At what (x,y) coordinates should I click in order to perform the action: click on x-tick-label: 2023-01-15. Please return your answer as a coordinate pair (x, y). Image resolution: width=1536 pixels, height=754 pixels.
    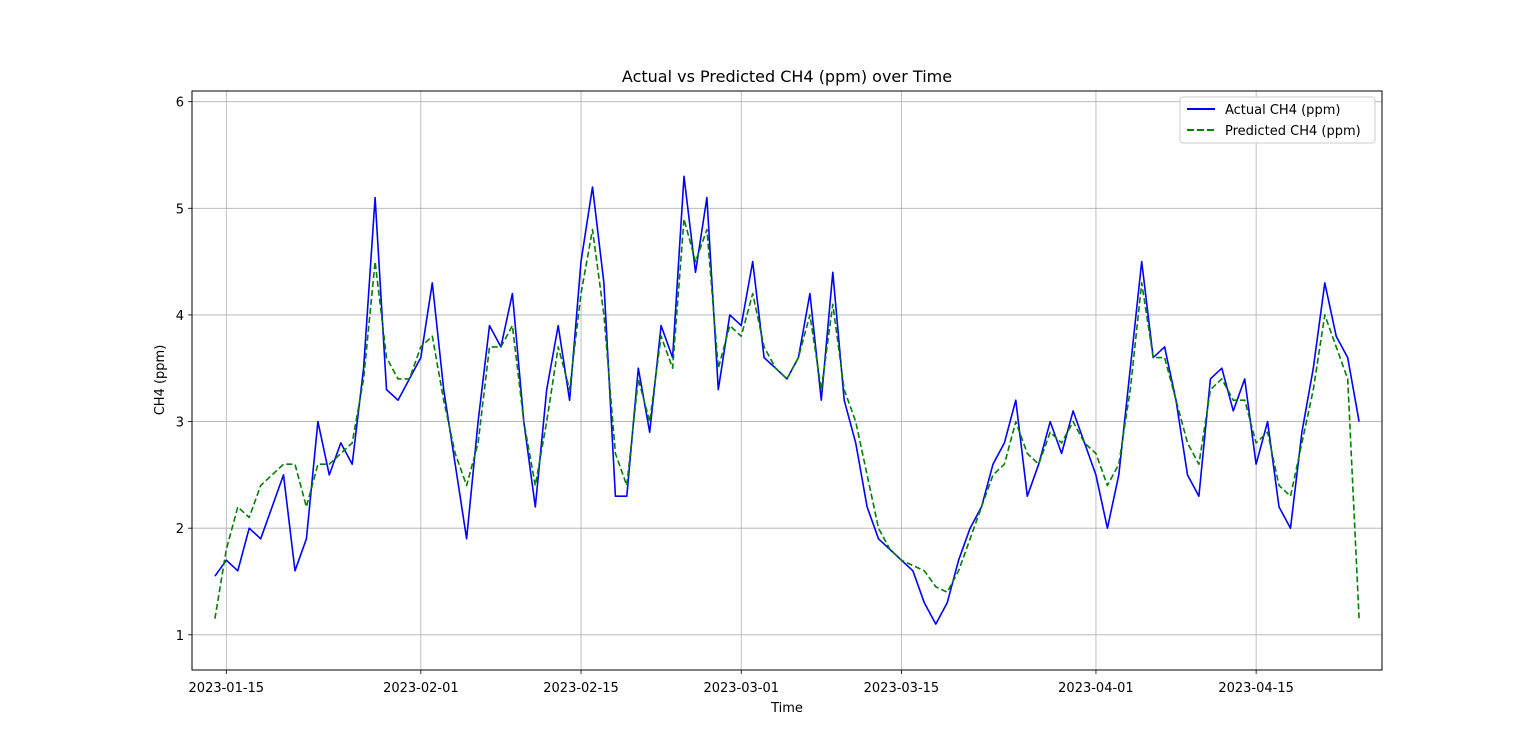
    Looking at the image, I should click on (227, 688).